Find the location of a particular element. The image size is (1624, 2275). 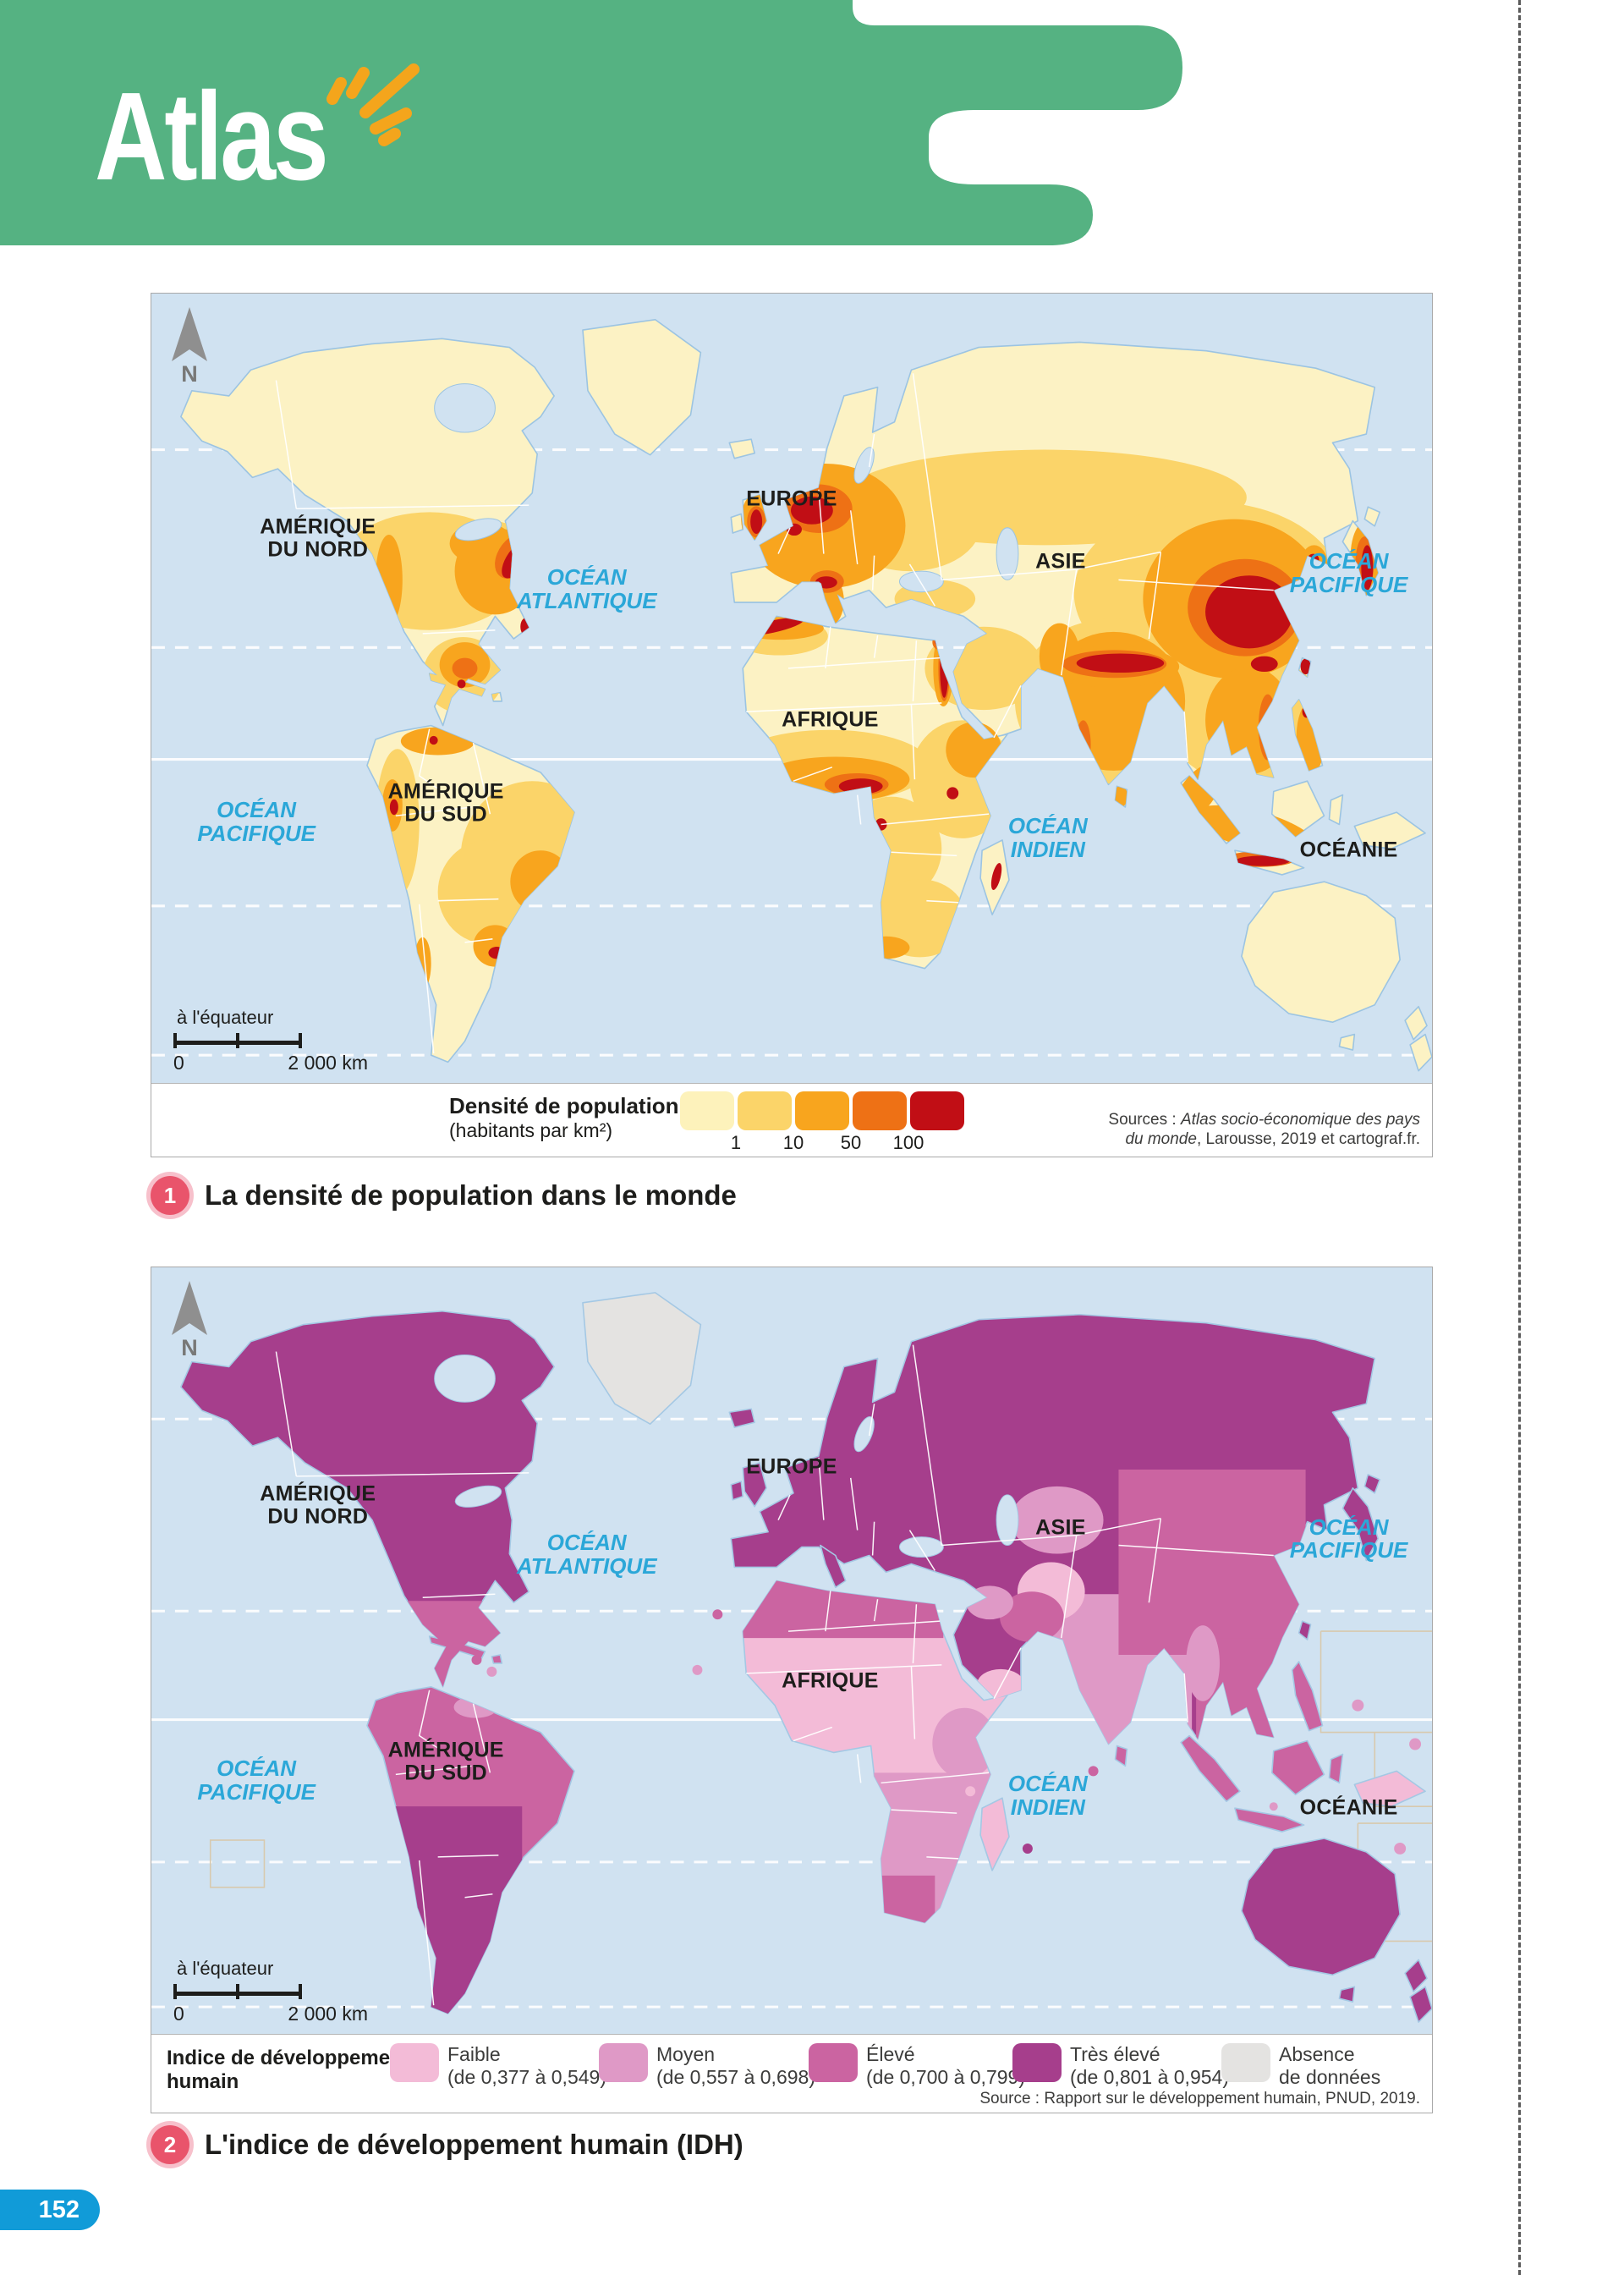

figure-1-badge: 1 is located at coordinates (170, 1195).